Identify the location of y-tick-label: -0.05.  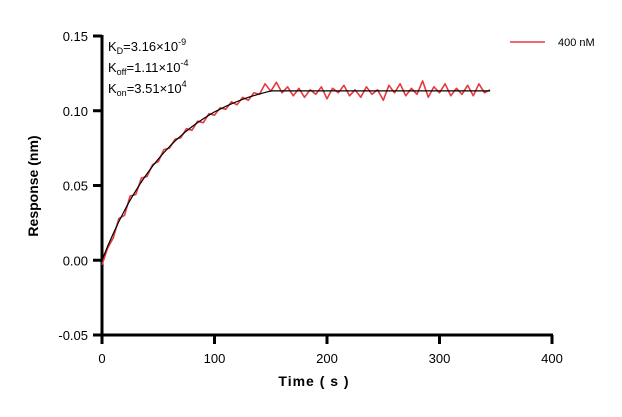
(73, 335).